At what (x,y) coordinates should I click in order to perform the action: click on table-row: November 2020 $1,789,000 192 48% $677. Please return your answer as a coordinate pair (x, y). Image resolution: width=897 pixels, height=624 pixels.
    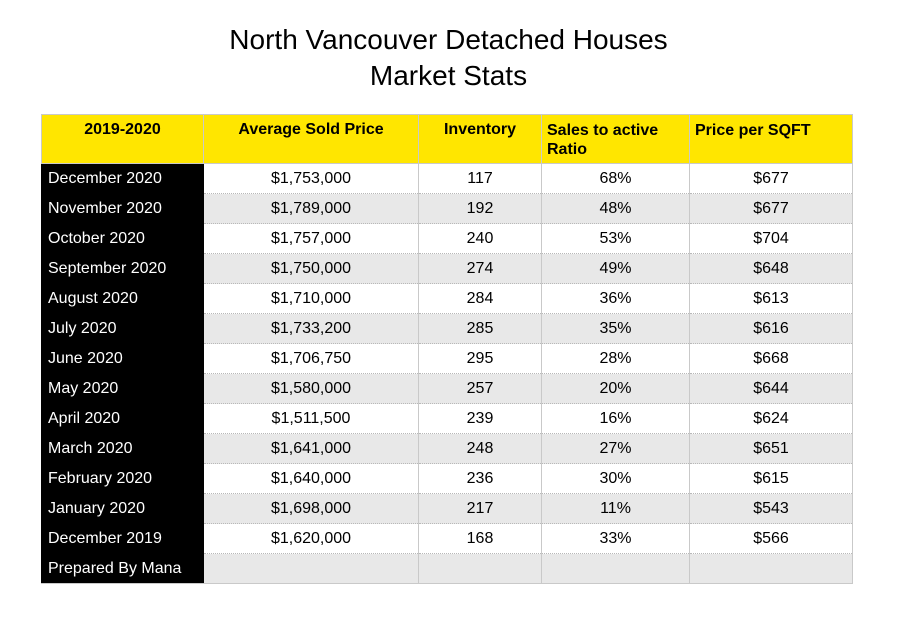
    Looking at the image, I should click on (447, 208).